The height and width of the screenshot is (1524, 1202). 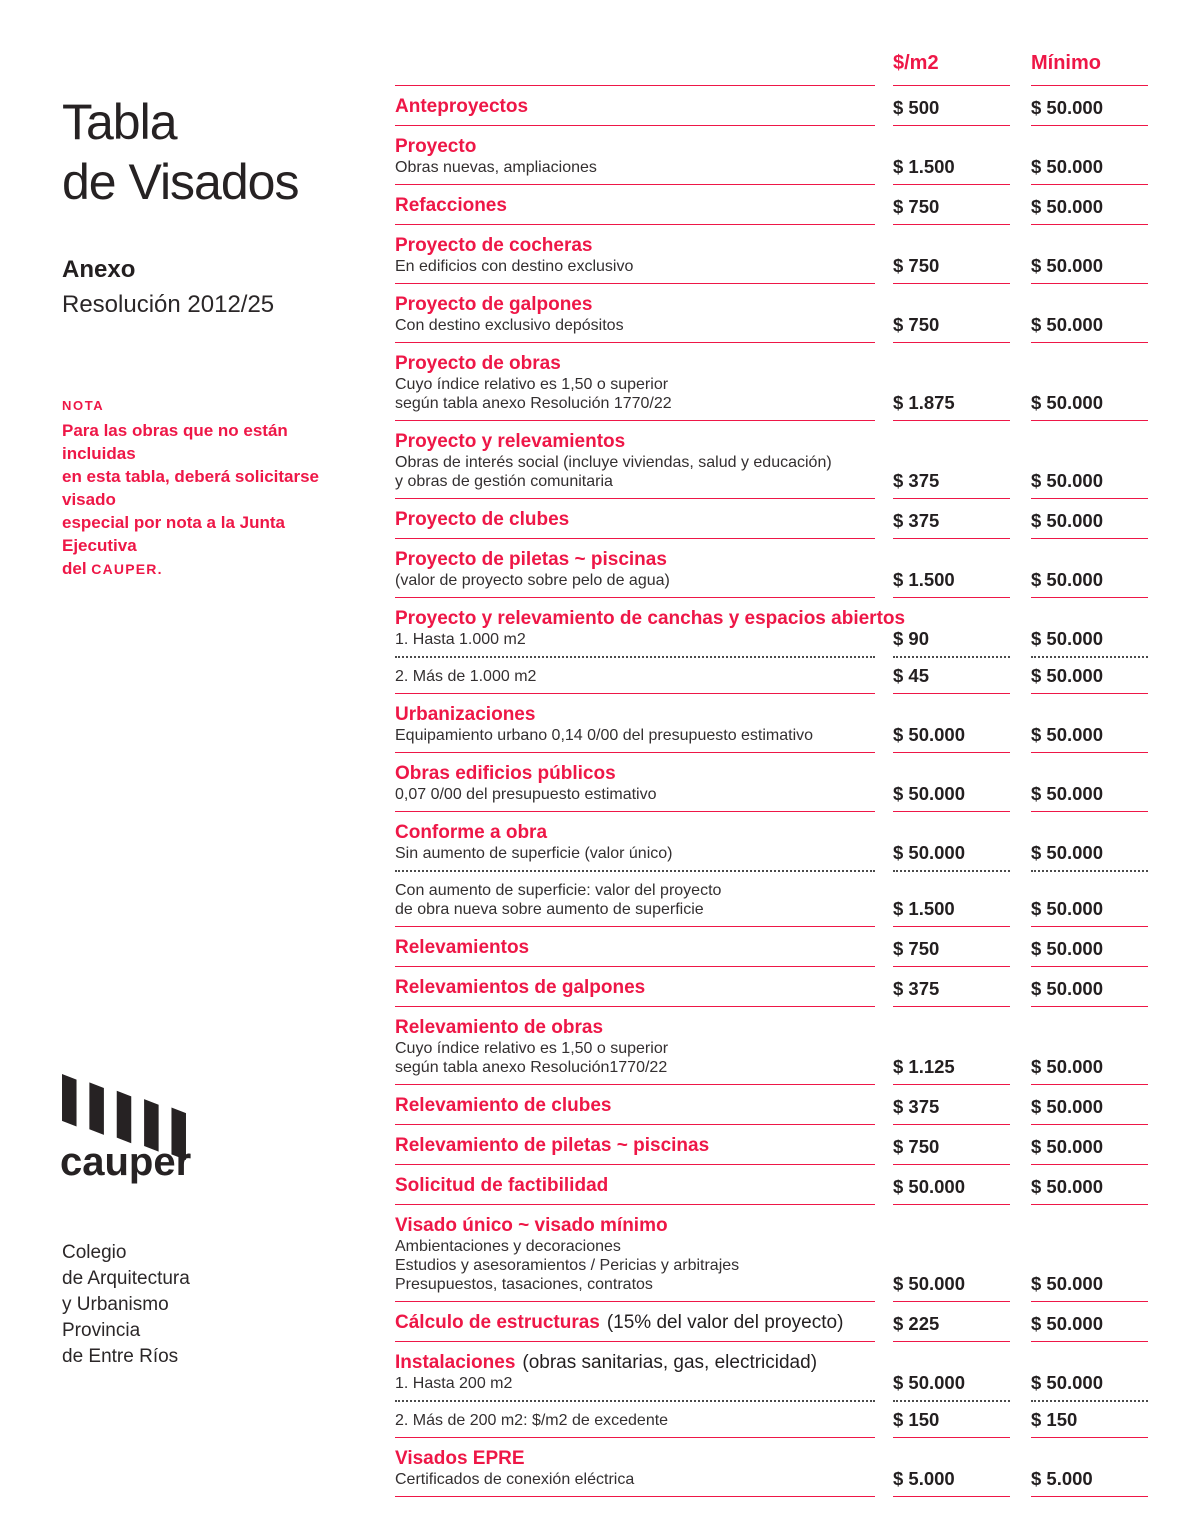 What do you see at coordinates (552, 1145) in the screenshot?
I see `row-heading-text: Relevamiento de piletas ~ piscinas` at bounding box center [552, 1145].